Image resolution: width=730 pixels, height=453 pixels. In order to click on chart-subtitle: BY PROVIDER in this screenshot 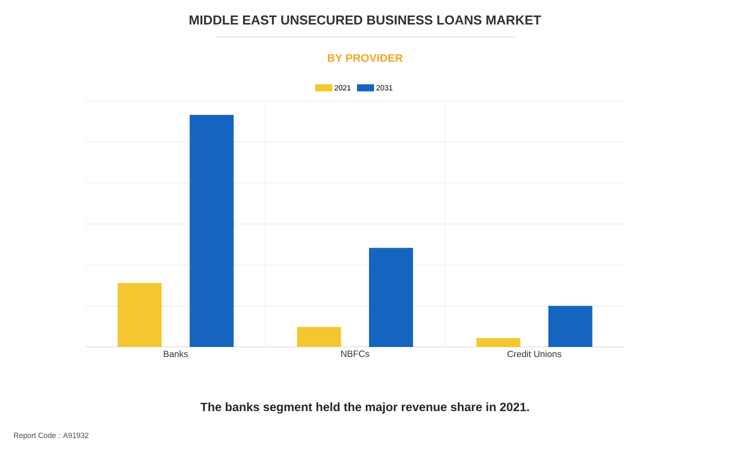, I will do `click(365, 58)`.